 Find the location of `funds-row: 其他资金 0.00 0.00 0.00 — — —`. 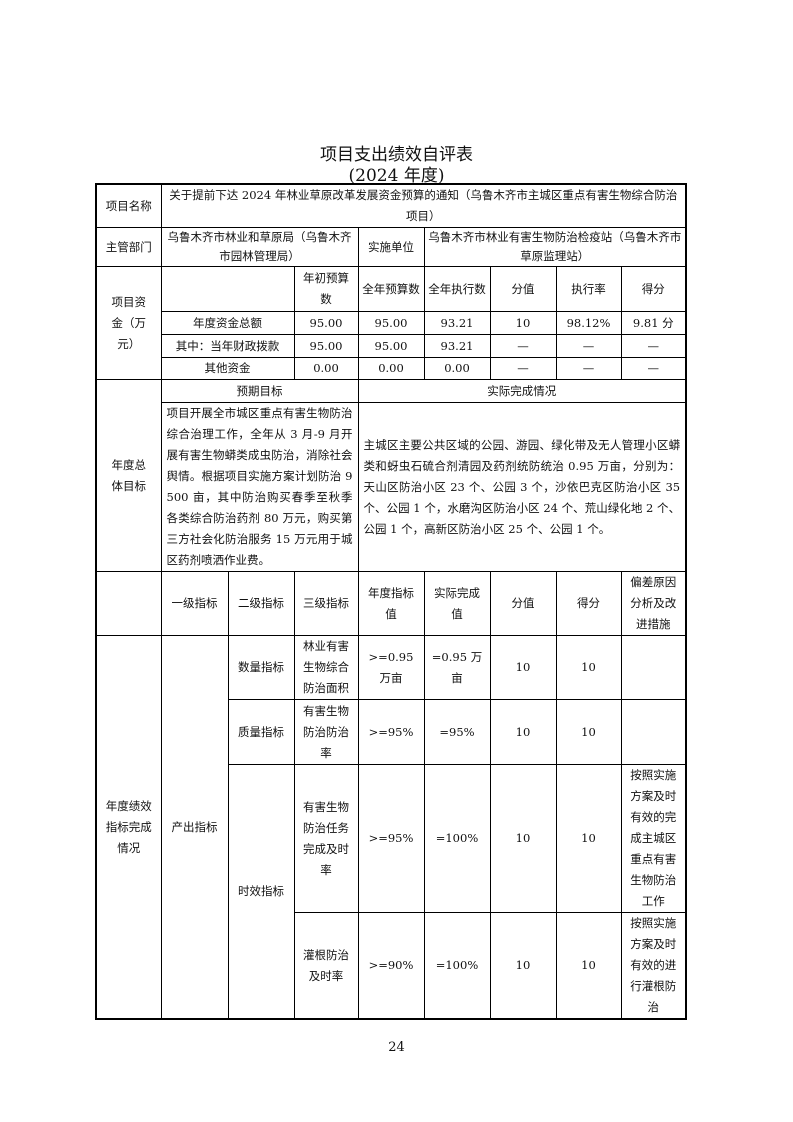

funds-row: 其他资金 0.00 0.00 0.00 — — — is located at coordinates (391, 368).